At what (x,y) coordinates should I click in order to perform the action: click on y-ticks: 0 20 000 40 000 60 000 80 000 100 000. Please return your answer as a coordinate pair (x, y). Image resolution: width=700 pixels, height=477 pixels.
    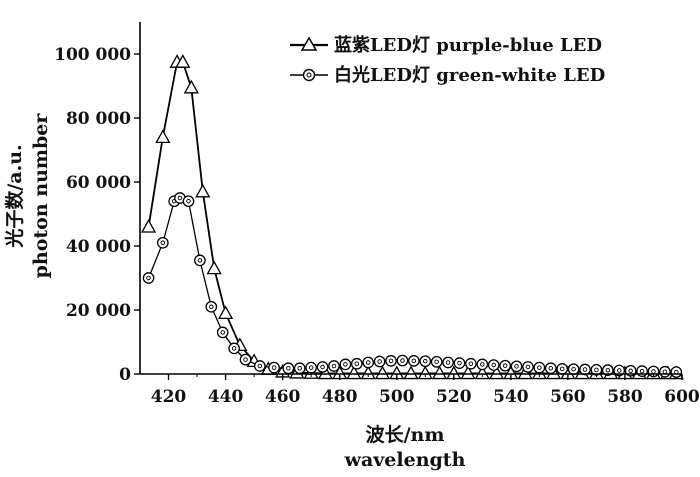
    Looking at the image, I should click on (97, 215).